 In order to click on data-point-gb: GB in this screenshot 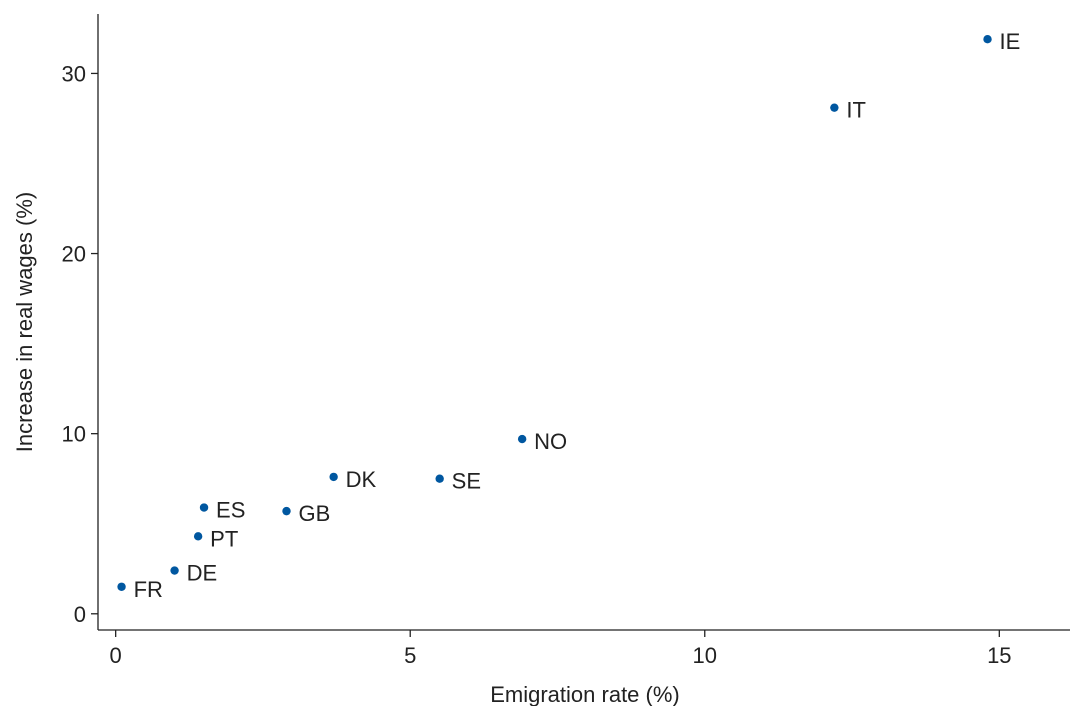, I will do `click(306, 513)`.